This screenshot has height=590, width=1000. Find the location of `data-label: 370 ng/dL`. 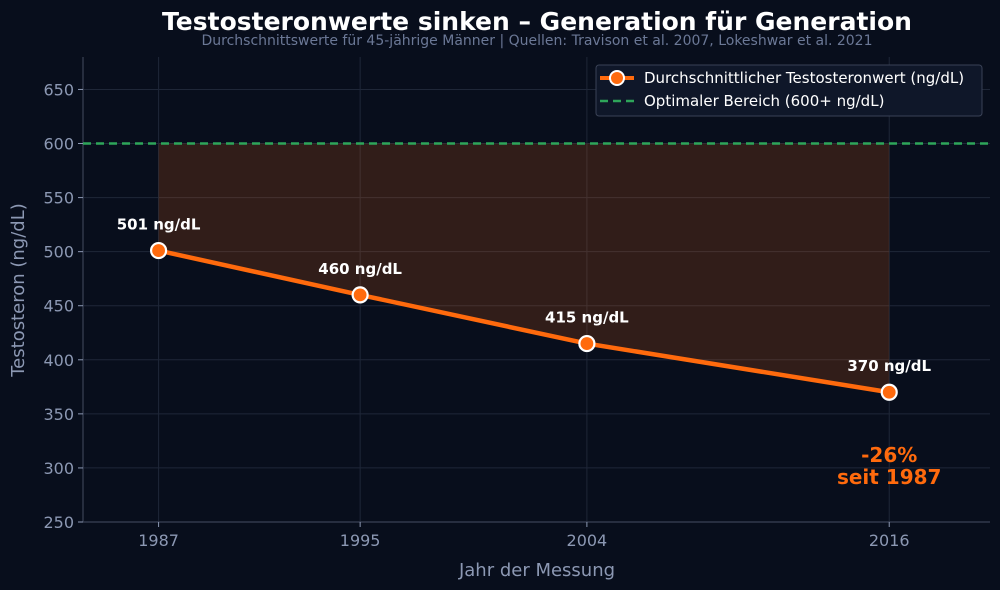

data-label: 370 ng/dL is located at coordinates (889, 366).